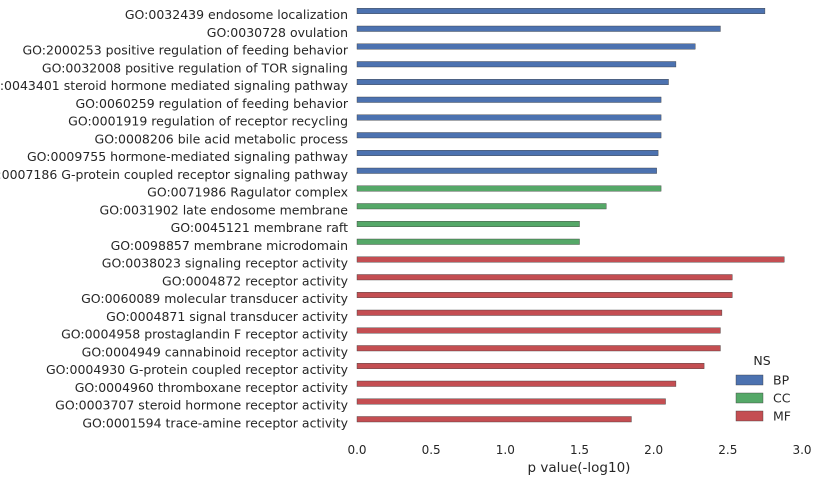 The height and width of the screenshot is (483, 819). I want to click on x-tick-label: 2.5, so click(727, 450).